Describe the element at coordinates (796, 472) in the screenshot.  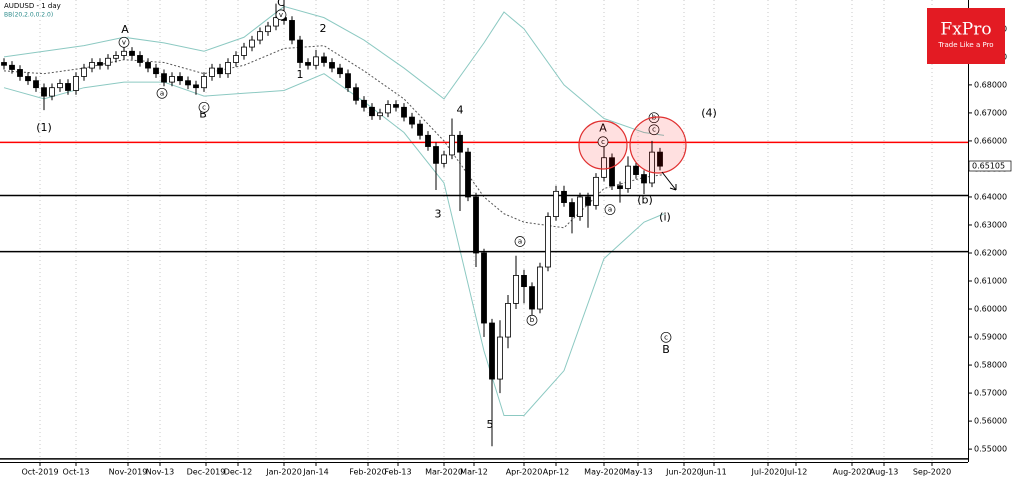
I see `x-tick-label: Jul-12` at that location.